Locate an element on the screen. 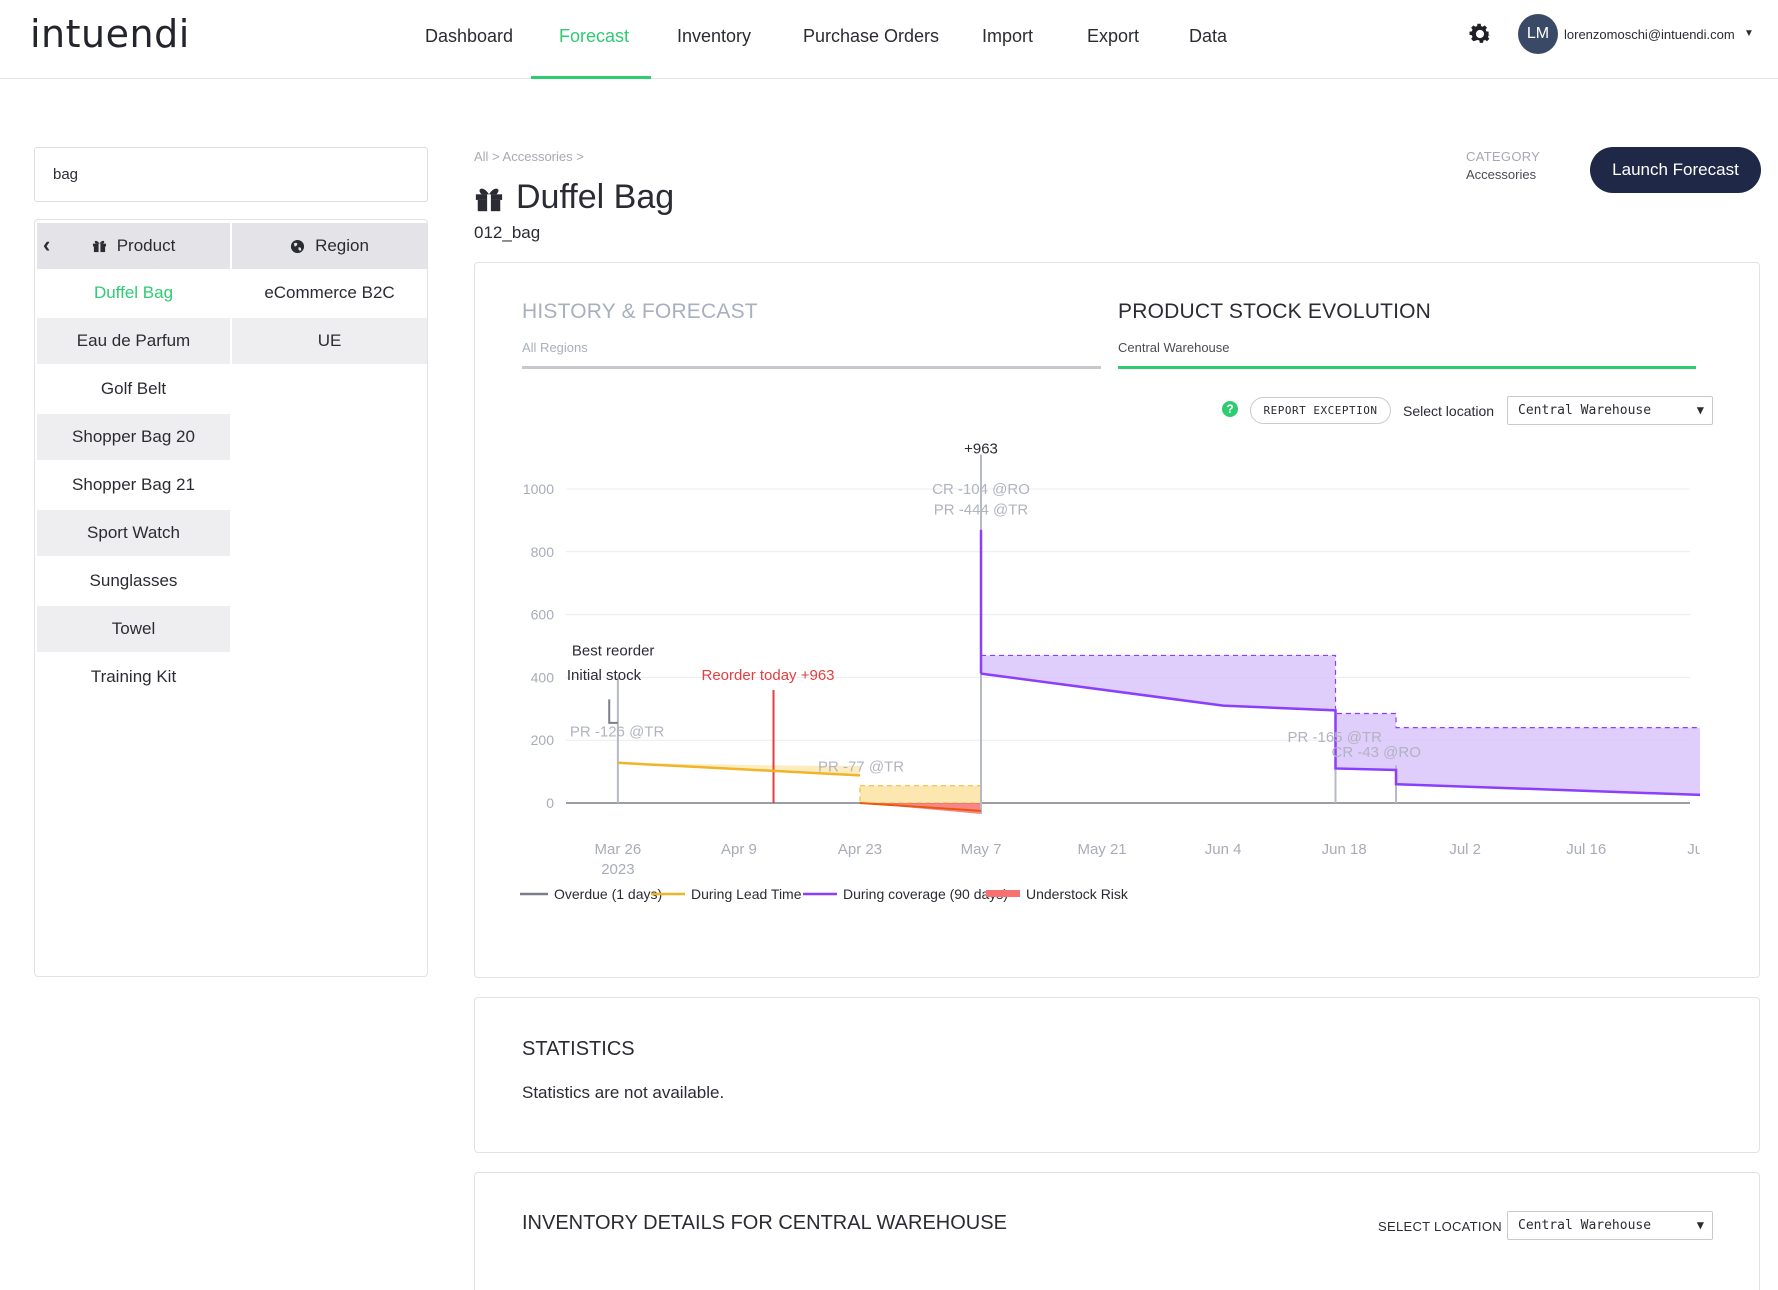 The height and width of the screenshot is (1290, 1778). initial-stock-label: Initial stock is located at coordinates (604, 675).